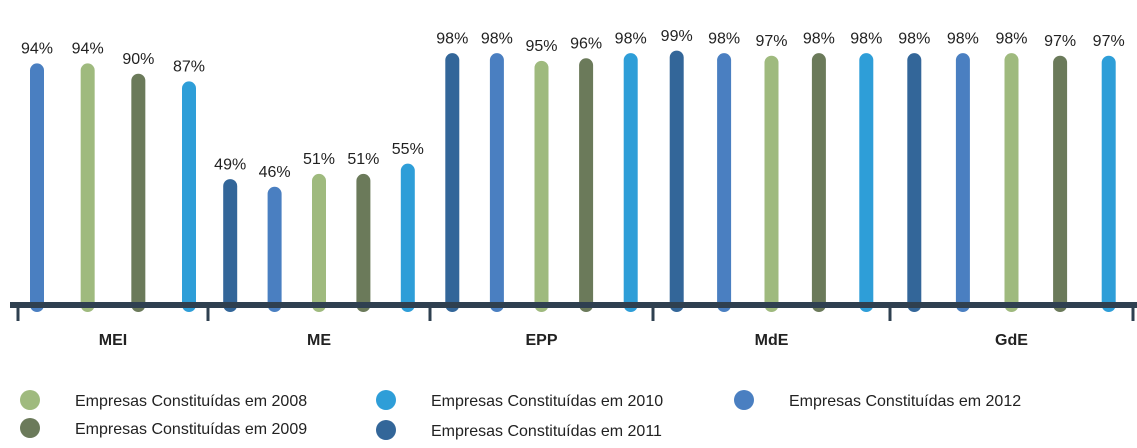 The image size is (1137, 448). I want to click on x-tick-label: GdE, so click(1011, 340).